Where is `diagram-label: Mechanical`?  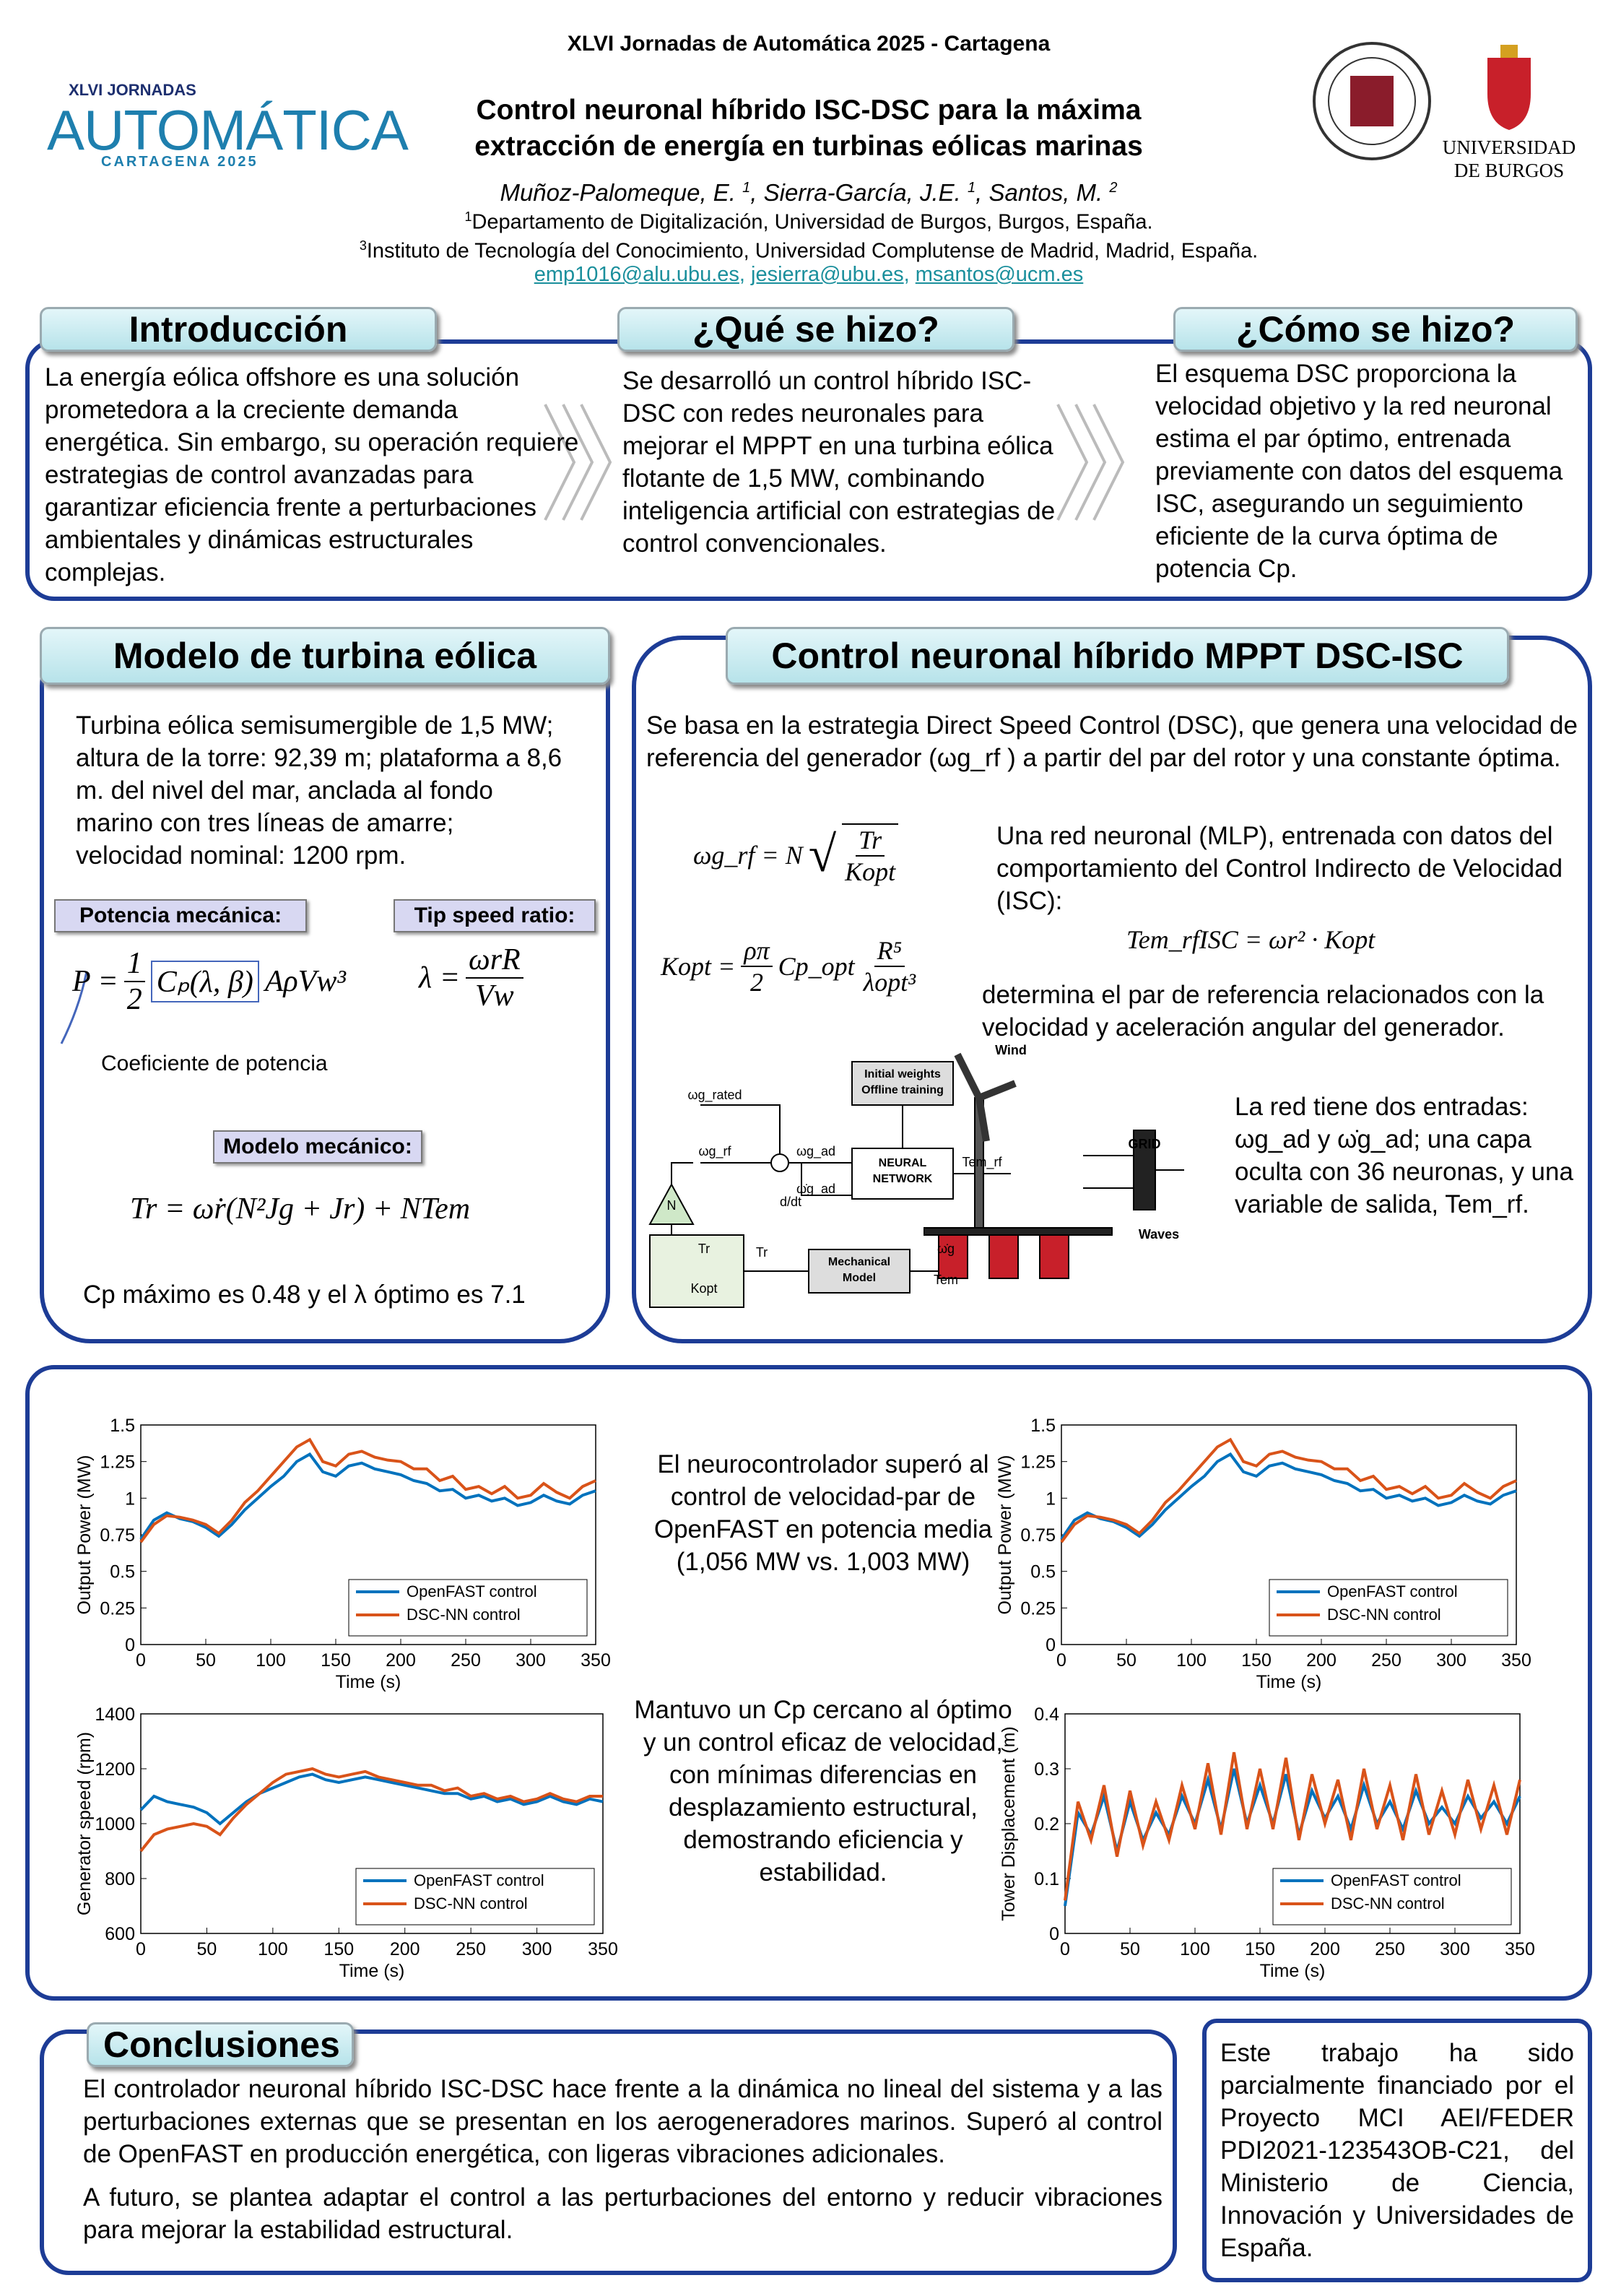 diagram-label: Mechanical is located at coordinates (859, 1262).